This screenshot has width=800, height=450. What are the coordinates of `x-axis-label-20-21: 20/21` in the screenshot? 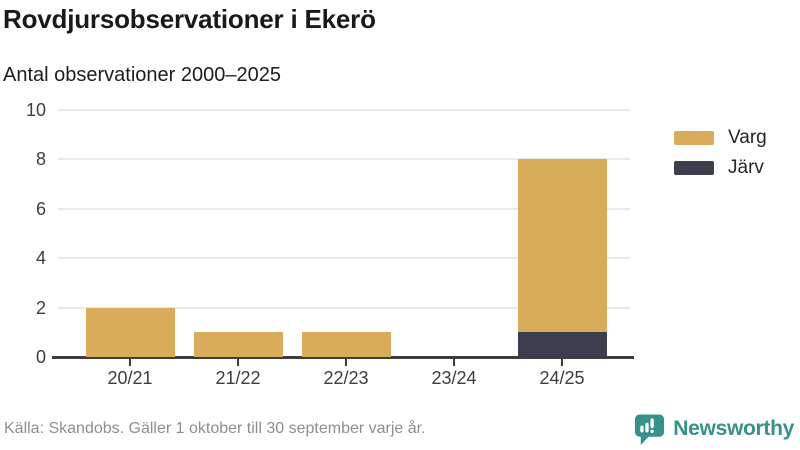 It's located at (130, 378).